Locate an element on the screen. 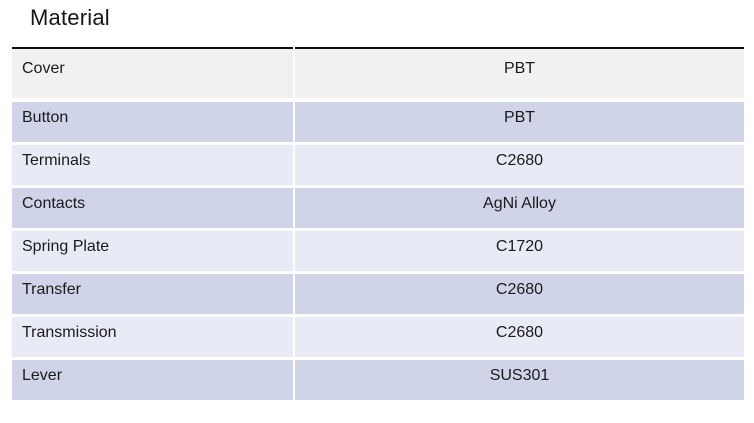  table-row: Button PBT is located at coordinates (378, 122).